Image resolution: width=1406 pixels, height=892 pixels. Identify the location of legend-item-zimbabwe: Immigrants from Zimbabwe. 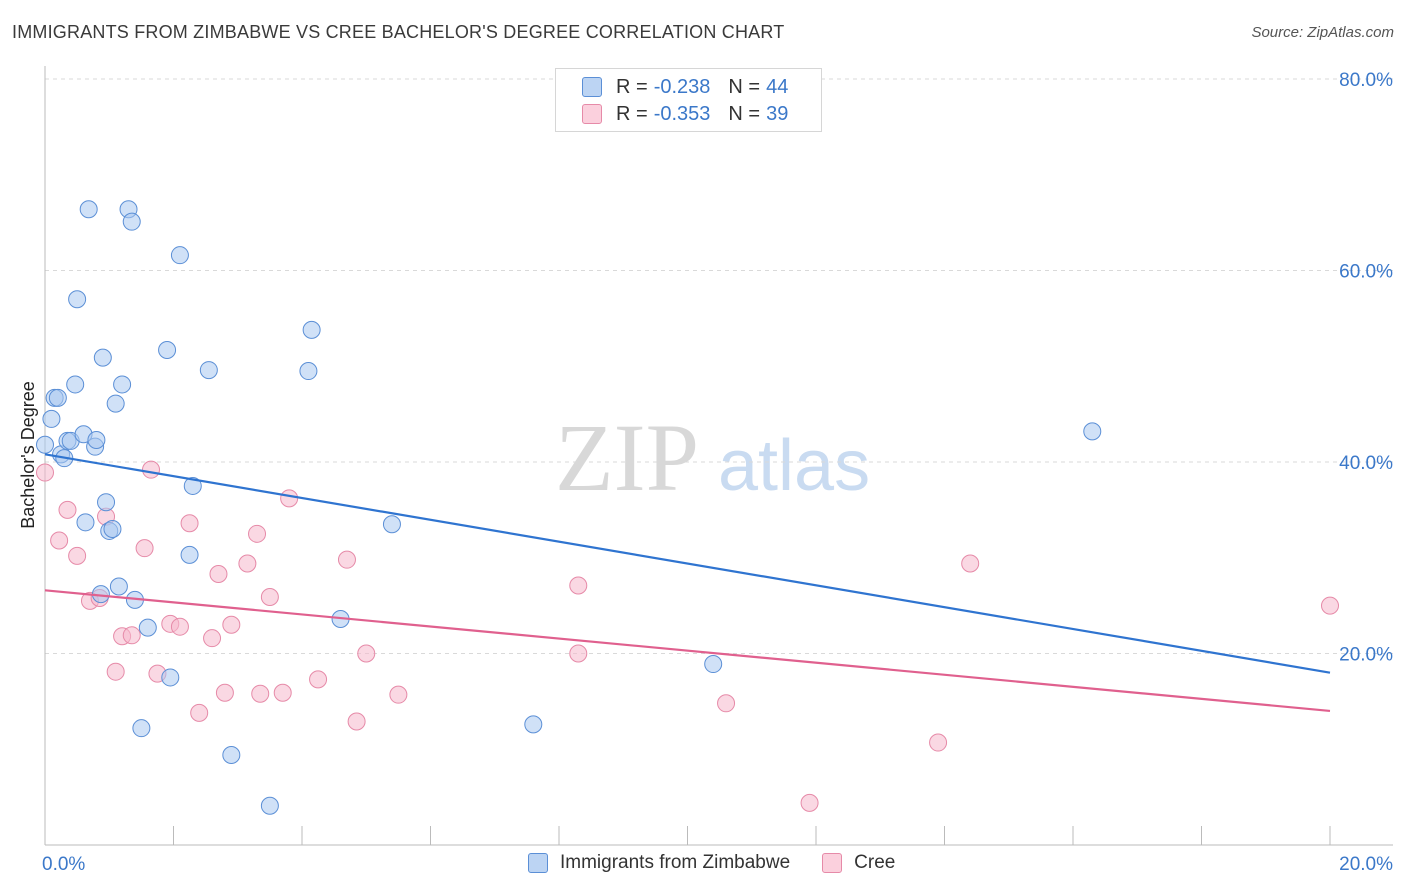
(659, 863).